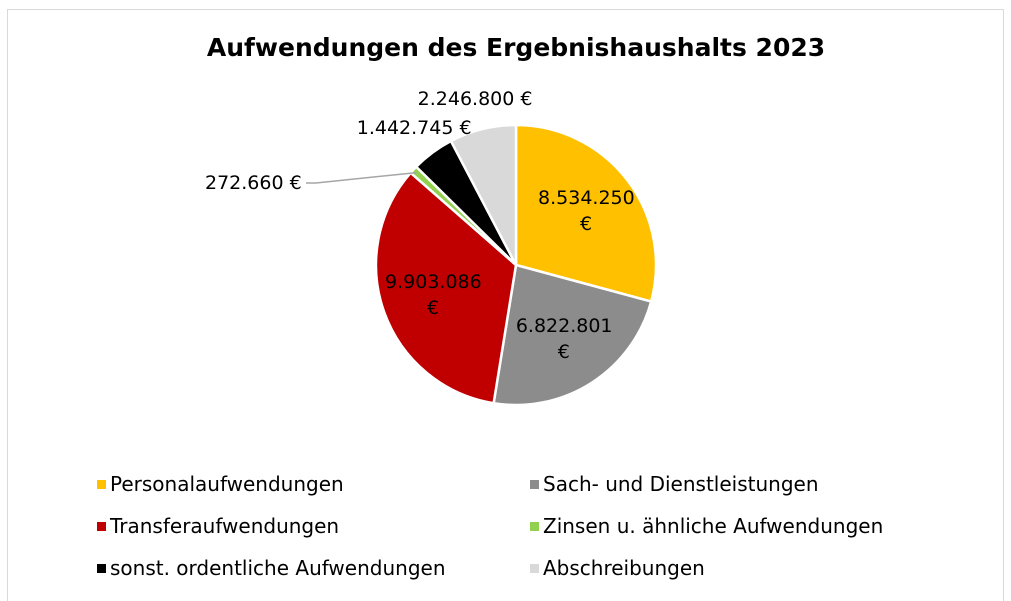  Describe the element at coordinates (227, 484) in the screenshot. I see `legend-label: Personalaufwendungen` at that location.